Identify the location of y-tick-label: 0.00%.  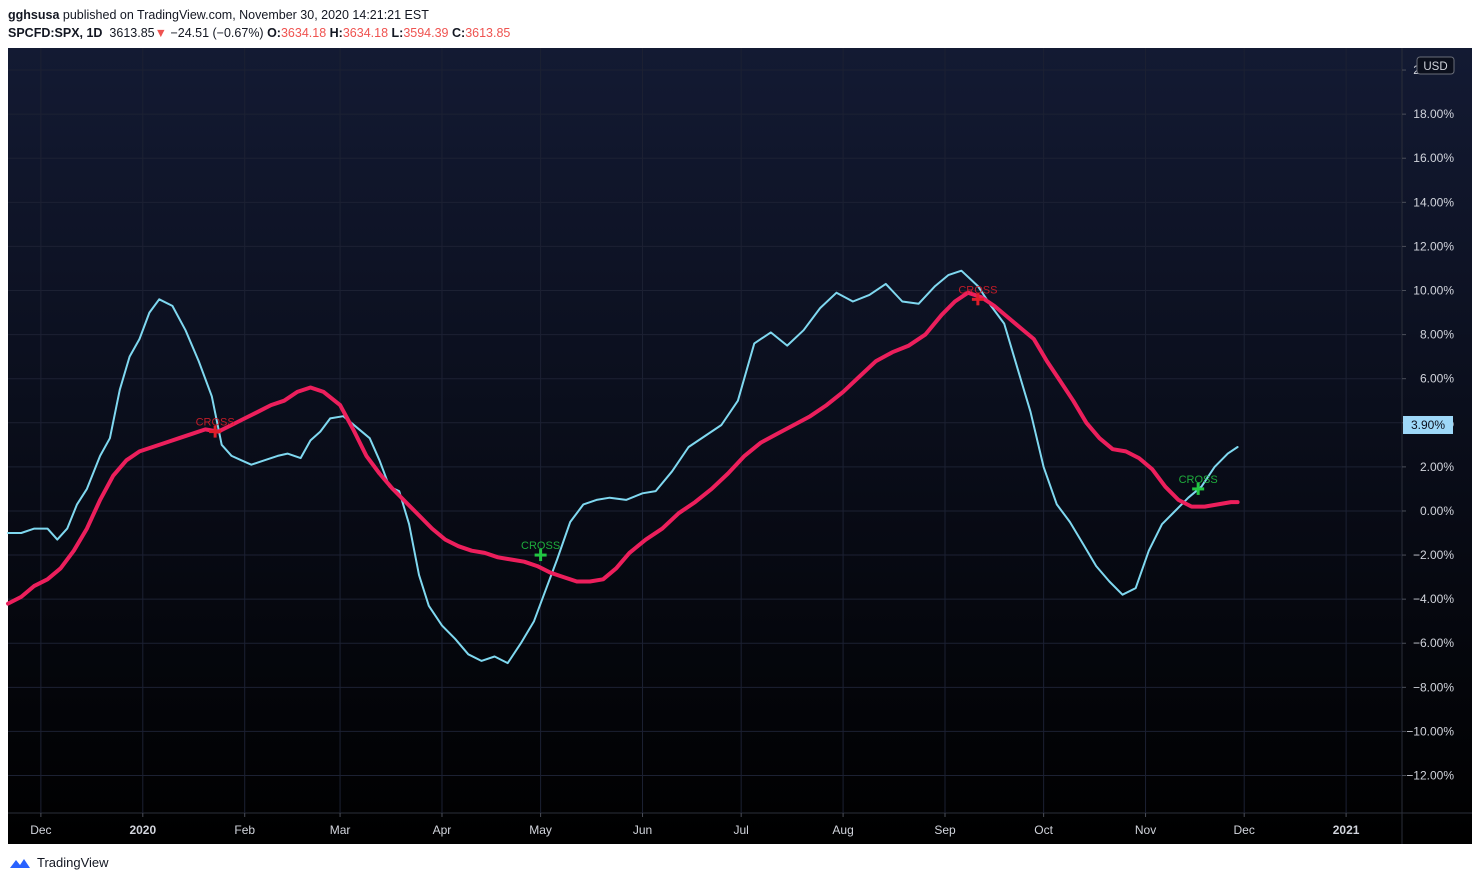
(1437, 511).